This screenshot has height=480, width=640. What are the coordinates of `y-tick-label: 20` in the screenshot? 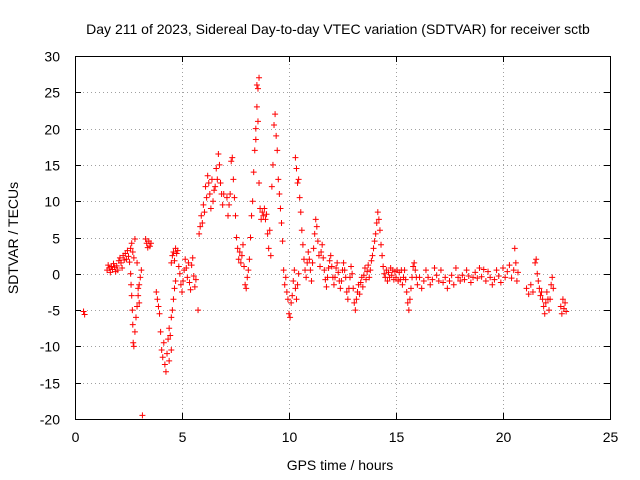 It's located at (52, 130).